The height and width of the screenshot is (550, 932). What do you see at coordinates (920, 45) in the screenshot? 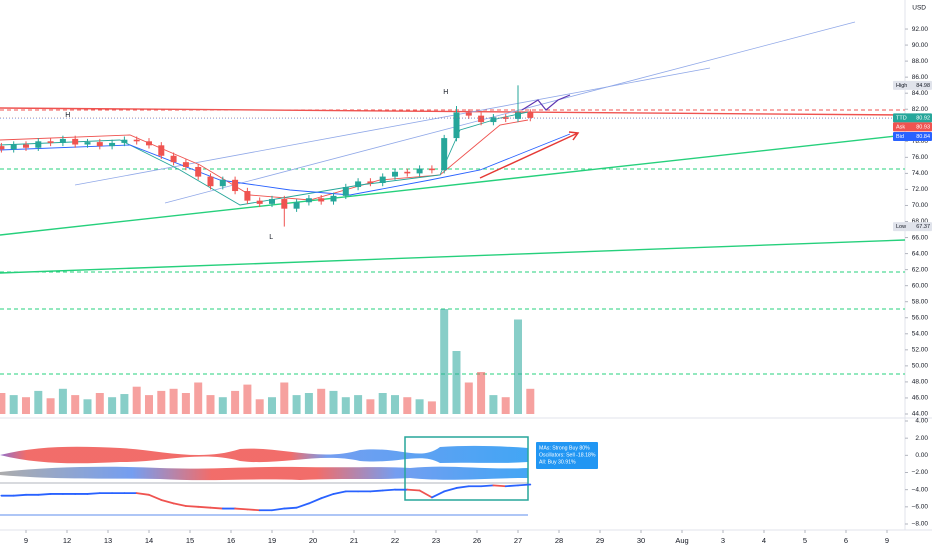
I see `y-tick-label: 90.00` at bounding box center [920, 45].